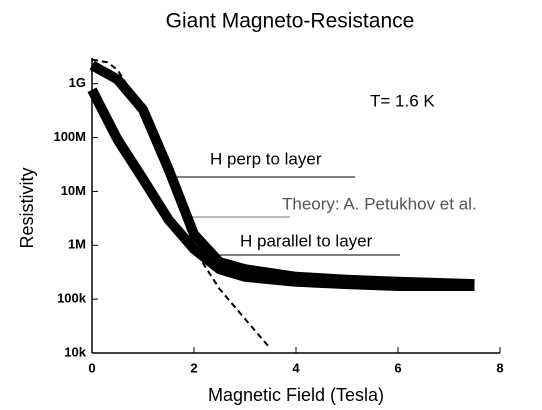  I want to click on y-tick-label: 1M, so click(77, 244).